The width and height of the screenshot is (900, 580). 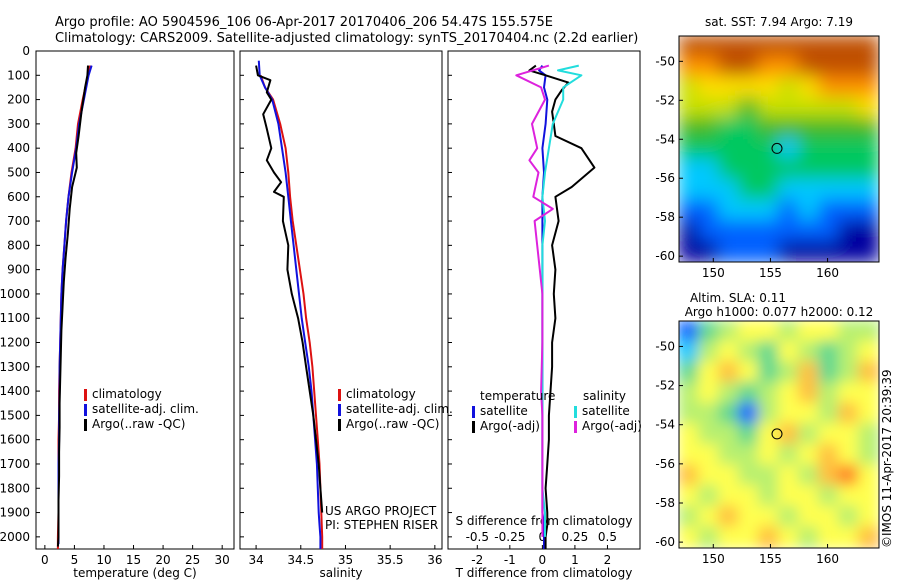 What do you see at coordinates (345, 560) in the screenshot?
I see `sal-xtick-label: 35` at bounding box center [345, 560].